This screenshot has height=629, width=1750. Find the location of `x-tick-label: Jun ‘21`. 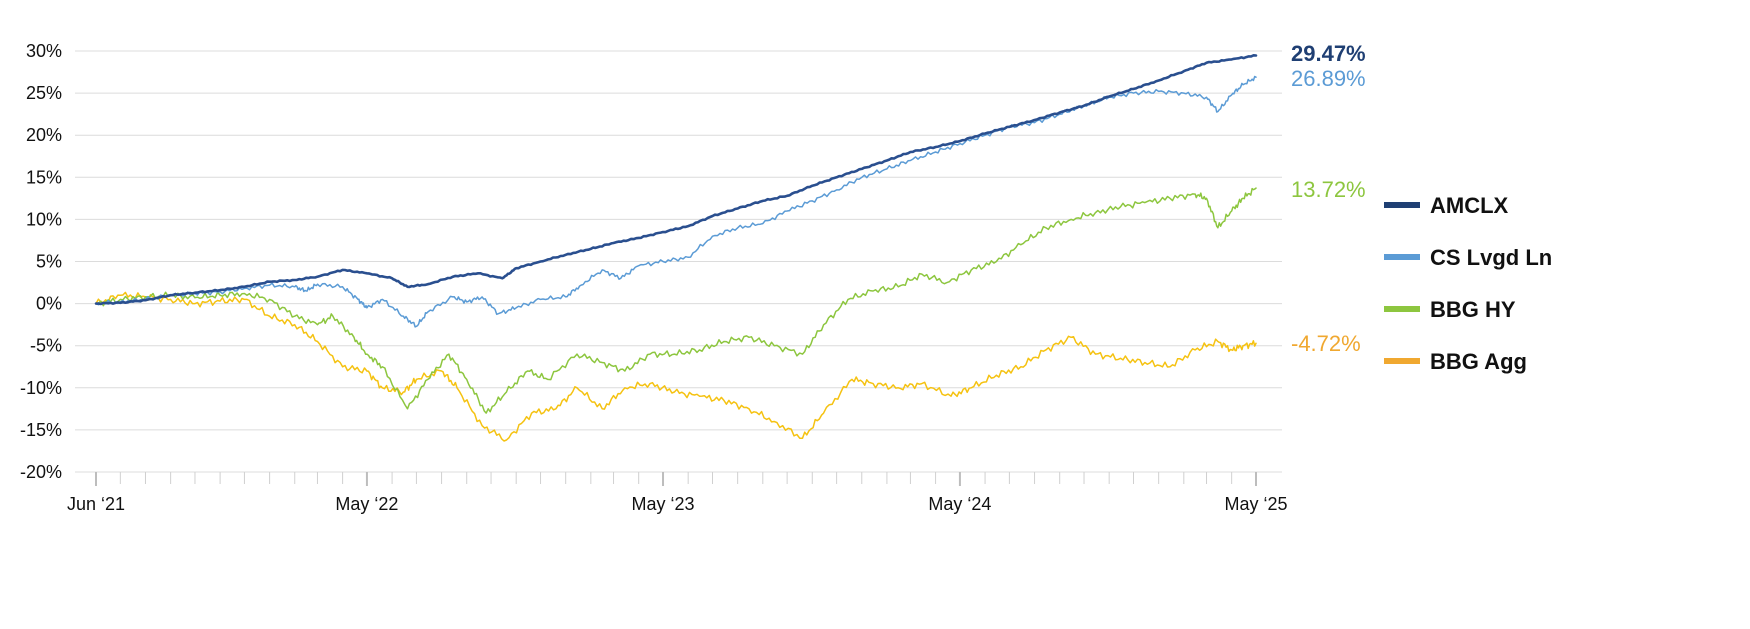

x-tick-label: Jun ‘21 is located at coordinates (96, 504).